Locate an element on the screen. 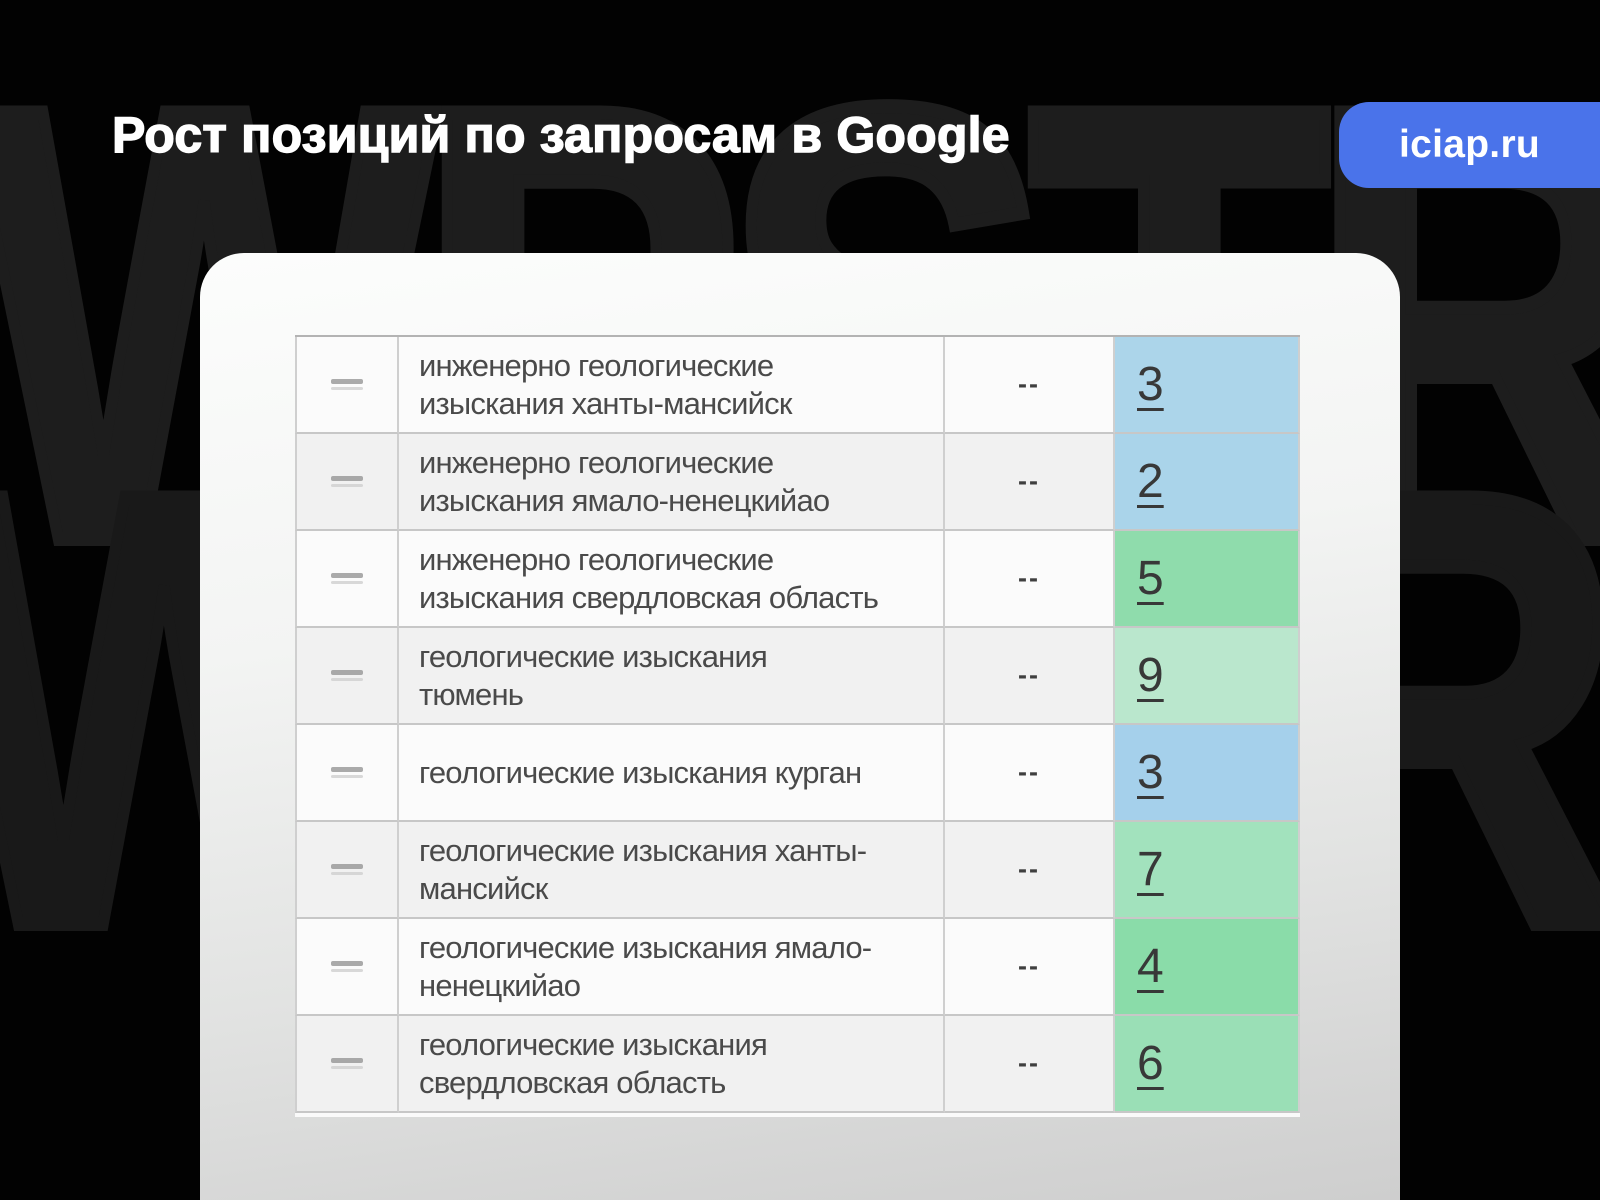 The height and width of the screenshot is (1200, 1600). position-cell: 9 is located at coordinates (1207, 676).